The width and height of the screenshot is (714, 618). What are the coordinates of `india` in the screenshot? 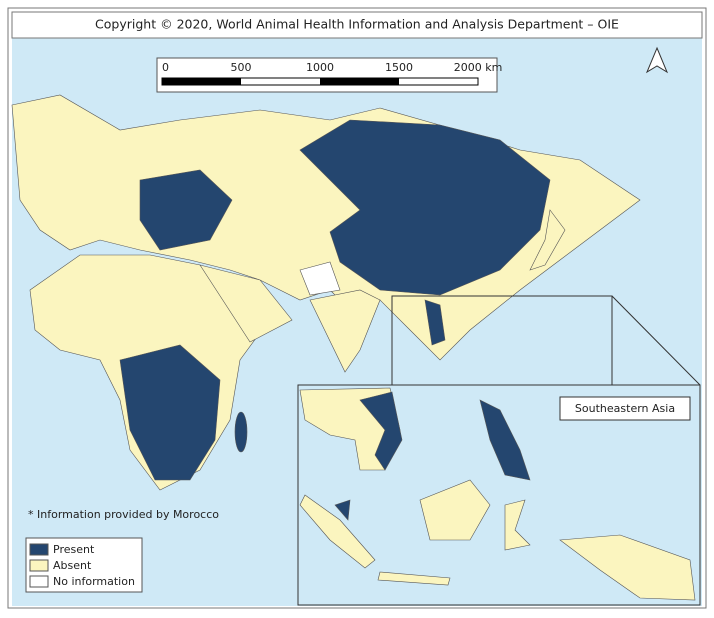 It's located at (345, 331).